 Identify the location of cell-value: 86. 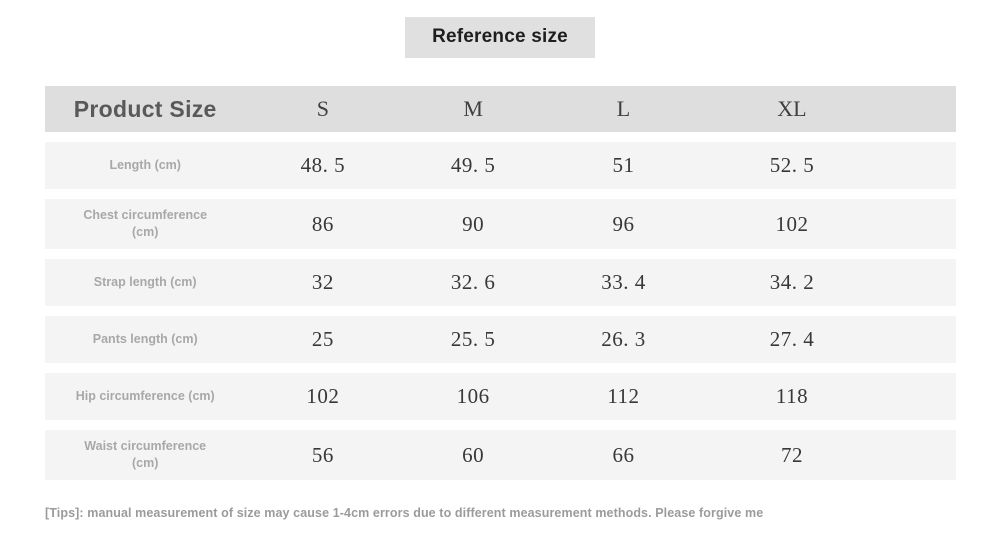
(322, 223).